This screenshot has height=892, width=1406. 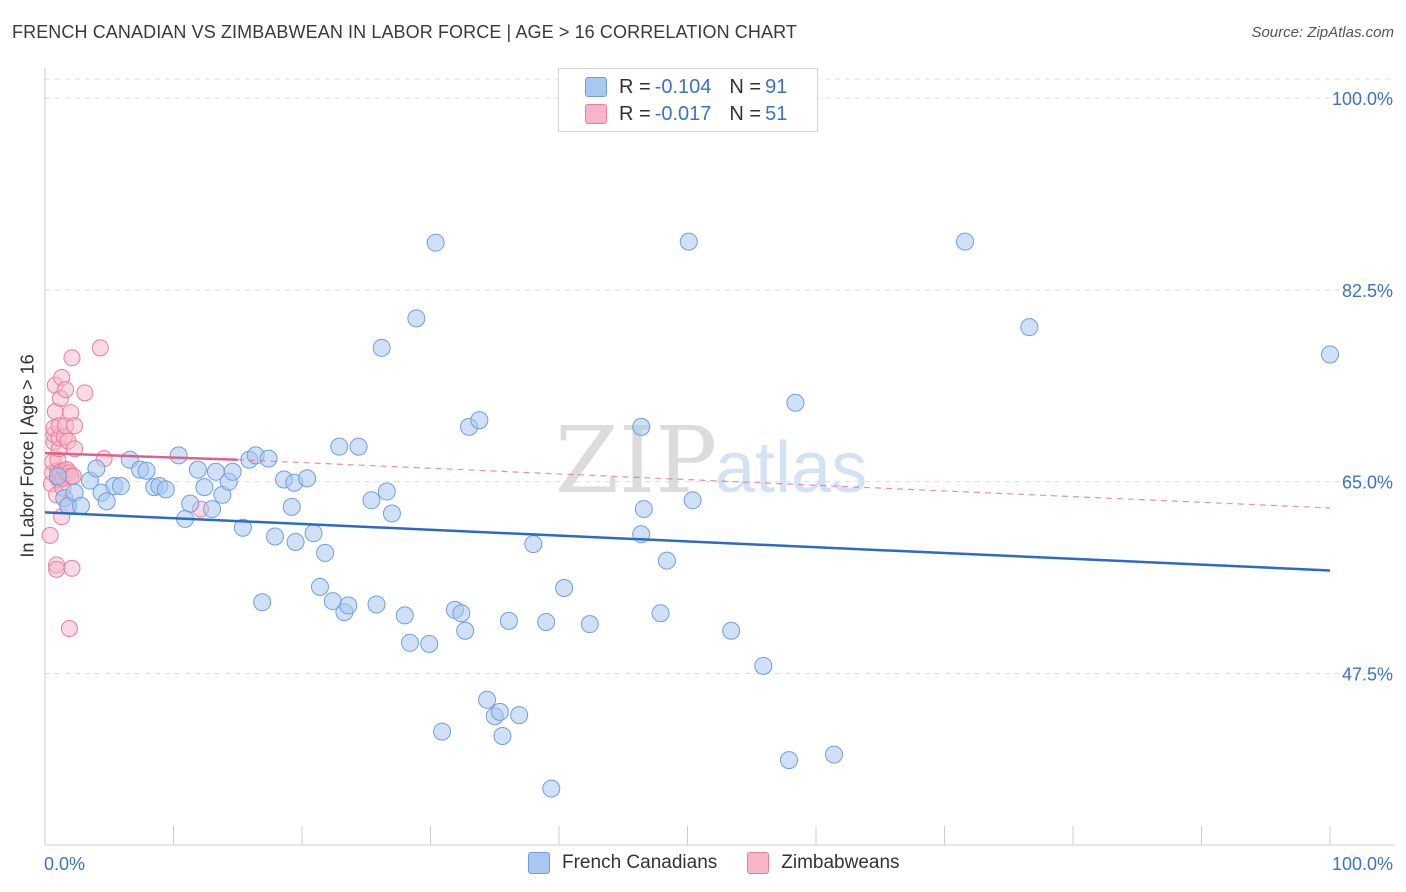 I want to click on legend-n-value: 91, so click(x=776, y=86).